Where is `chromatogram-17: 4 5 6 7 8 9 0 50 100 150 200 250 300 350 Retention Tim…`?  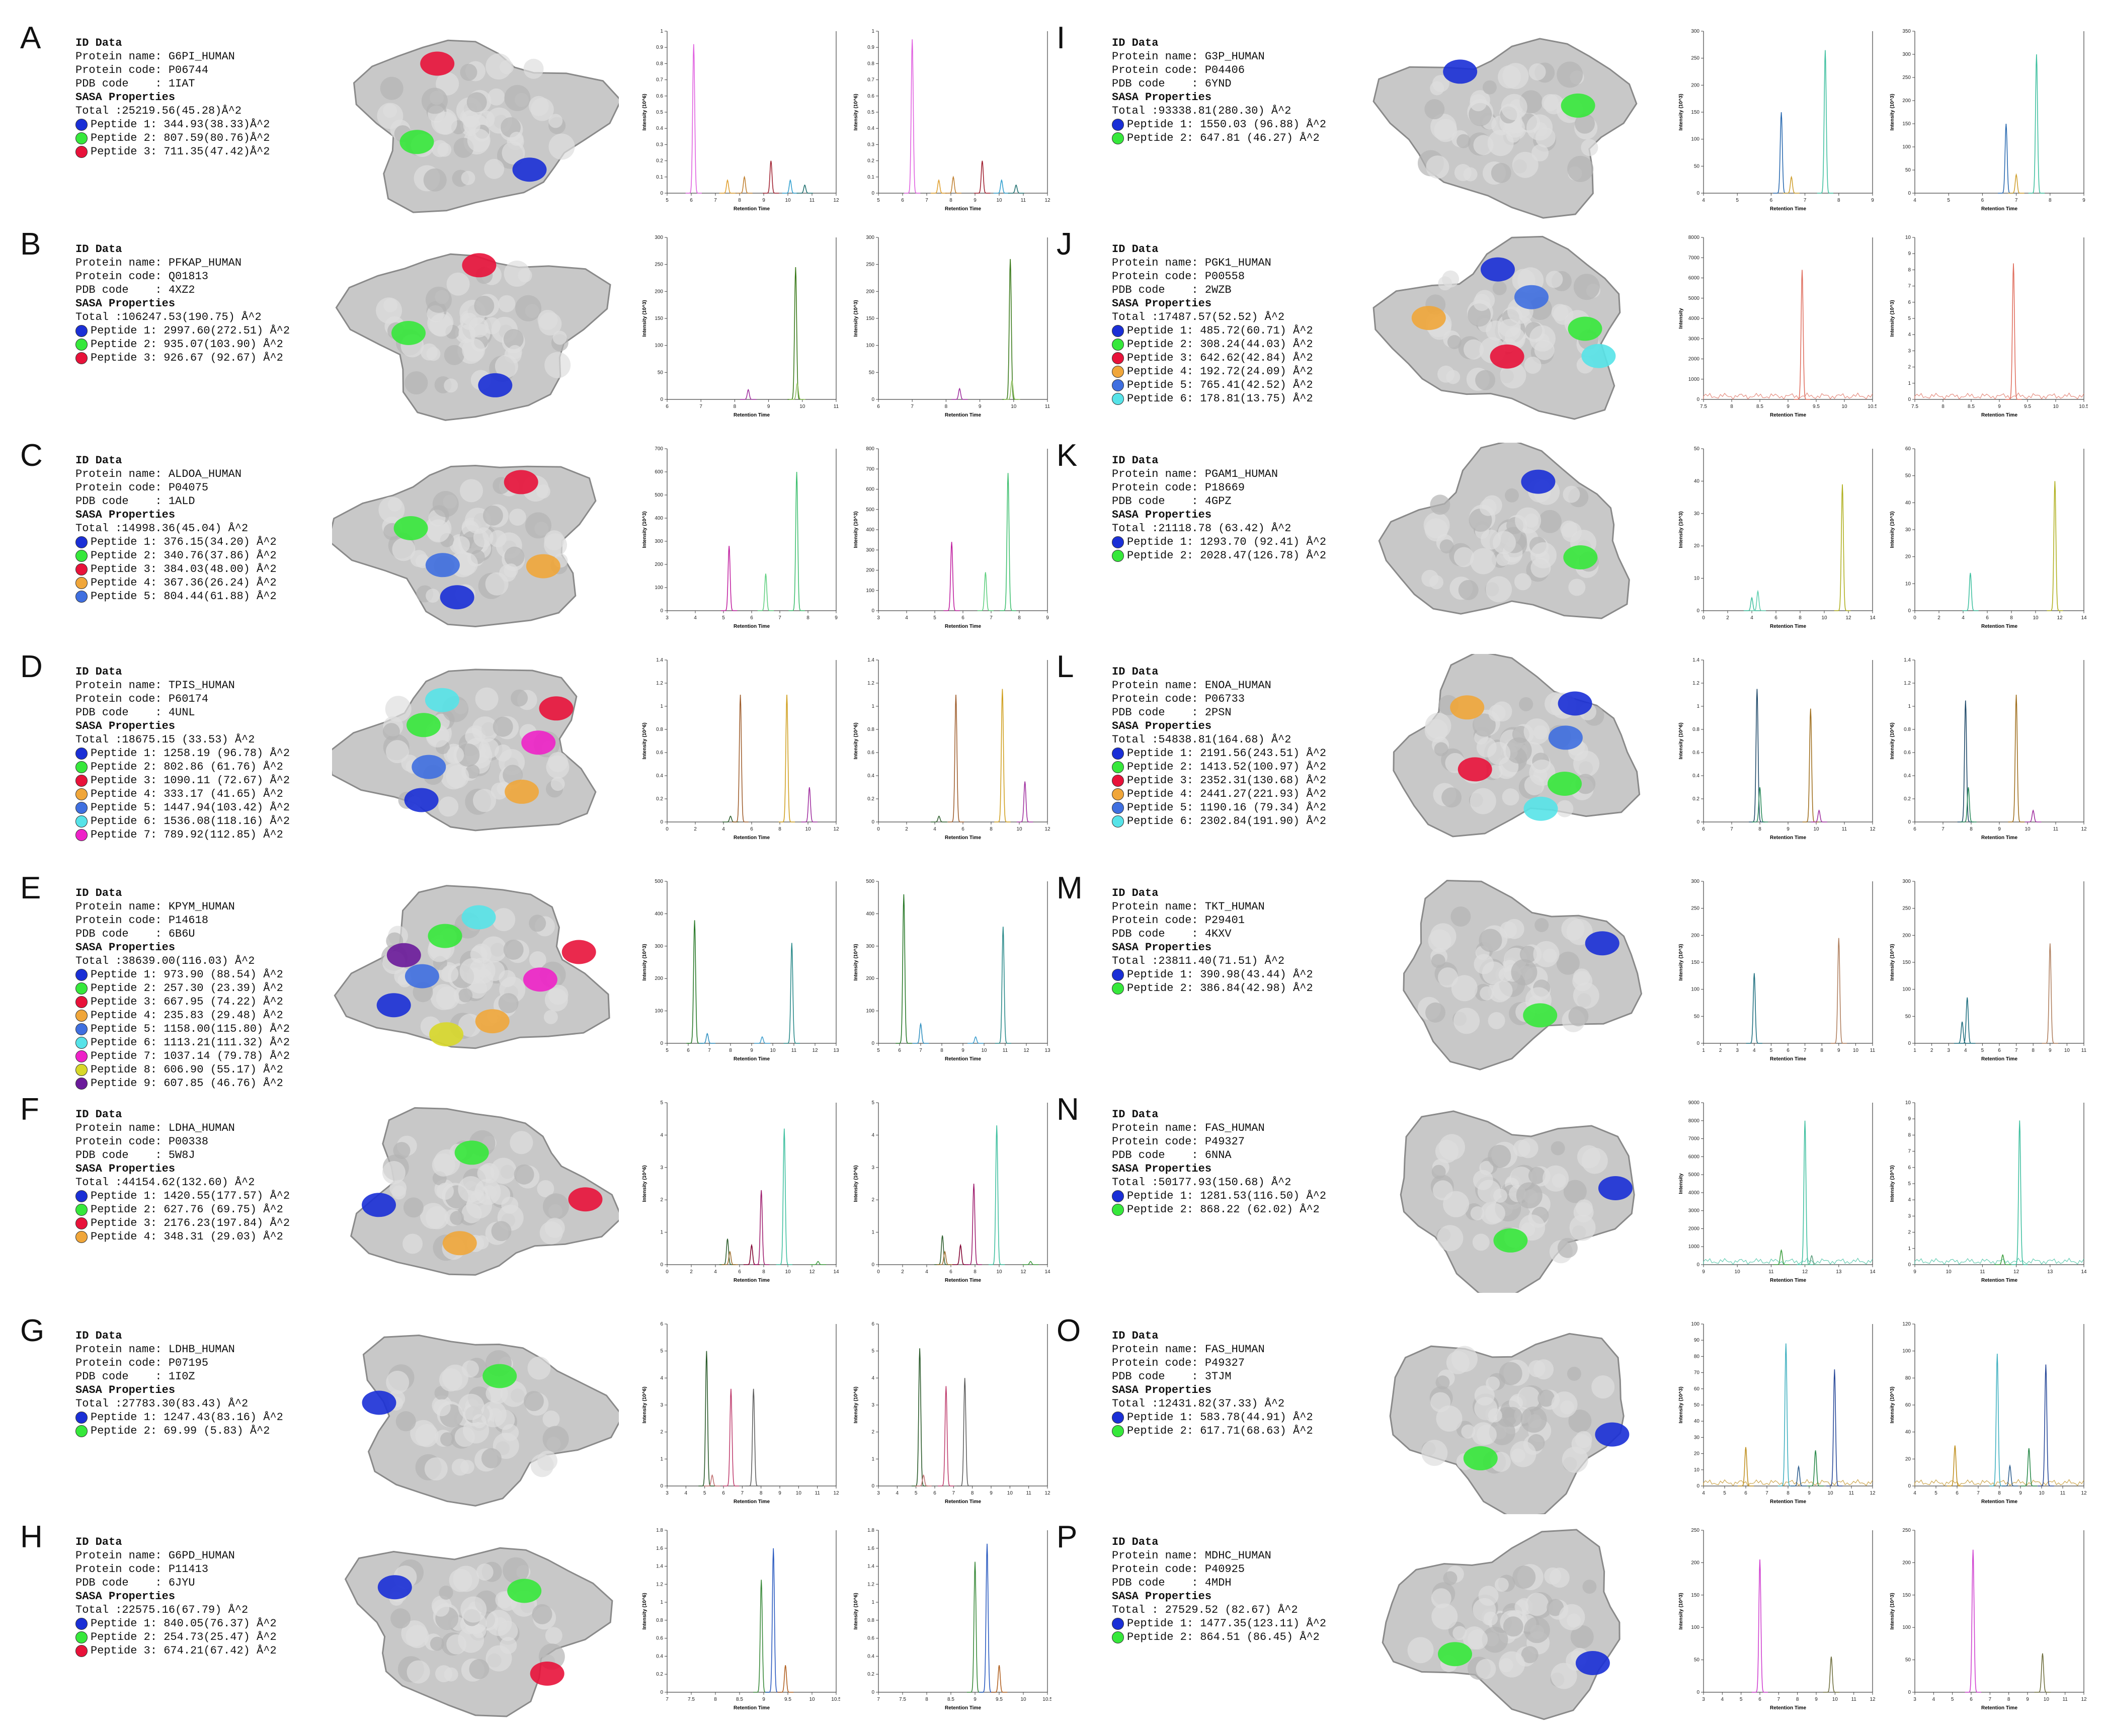 chromatogram-17: 4 5 6 7 8 9 0 50 100 150 200 250 300 350 Retention Tim… is located at coordinates (1987, 120).